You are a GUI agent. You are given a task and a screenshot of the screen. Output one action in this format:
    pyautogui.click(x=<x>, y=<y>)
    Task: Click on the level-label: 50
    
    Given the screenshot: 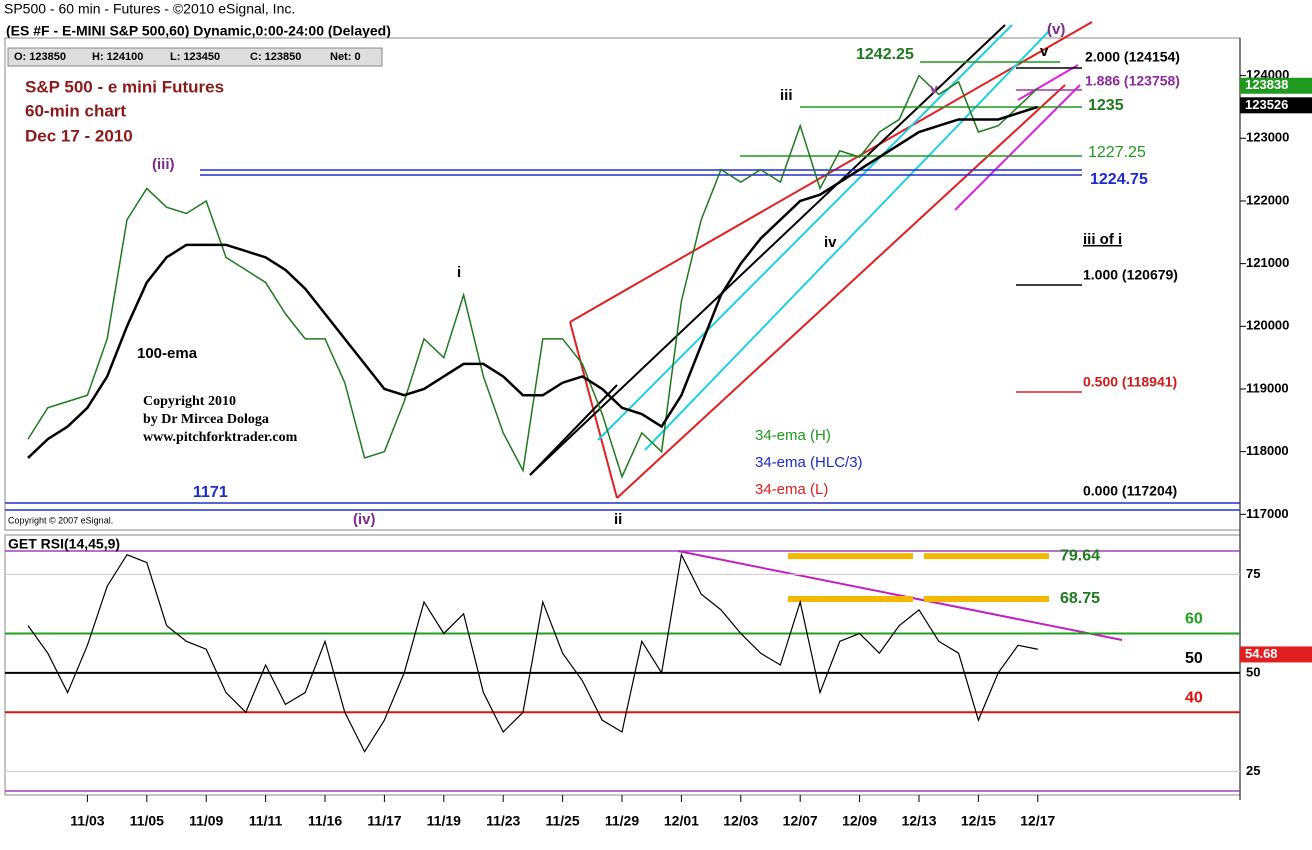 What is the action you would take?
    pyautogui.click(x=1194, y=658)
    